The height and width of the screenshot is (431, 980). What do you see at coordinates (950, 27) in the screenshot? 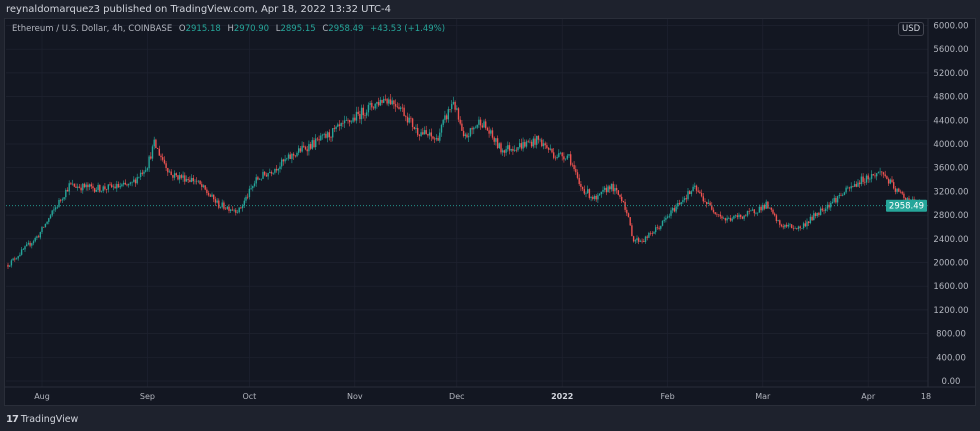
I see `price-tick-label: 6000.00` at bounding box center [950, 27].